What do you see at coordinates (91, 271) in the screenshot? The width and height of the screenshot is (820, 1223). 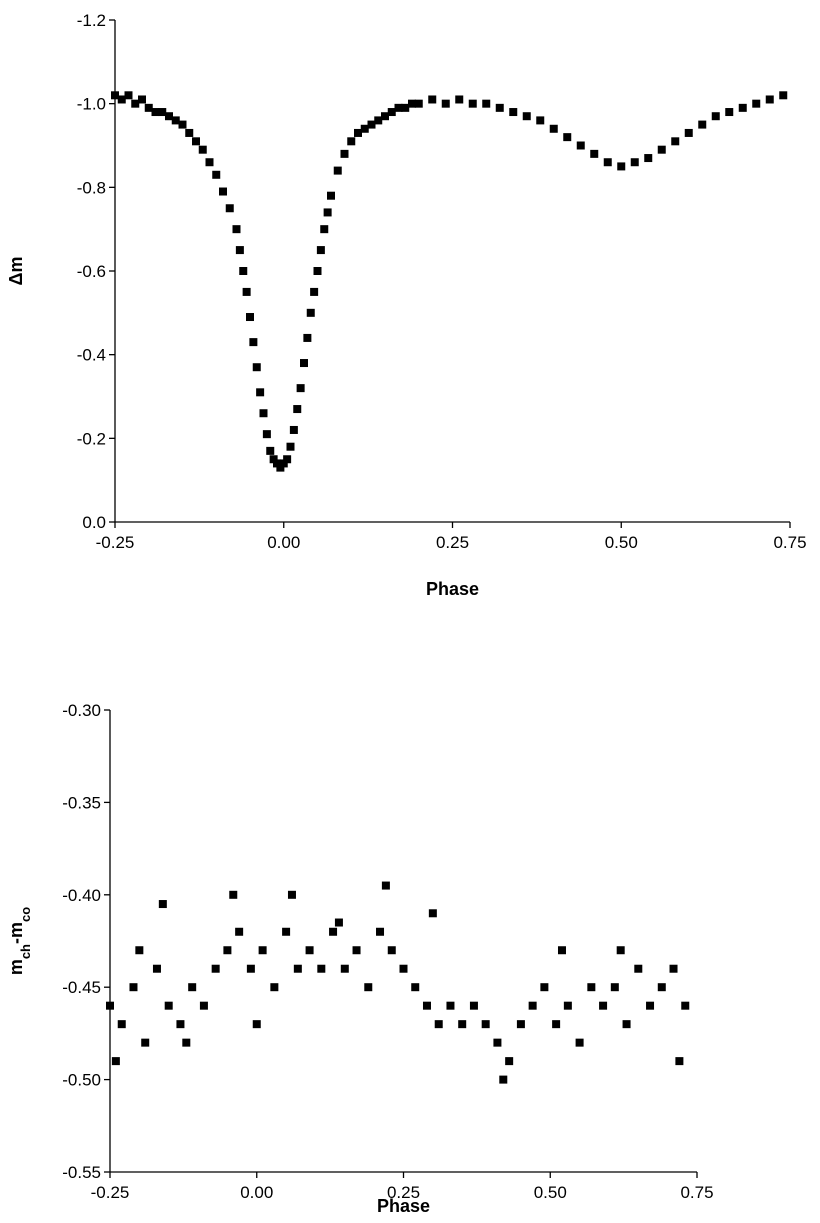 I see `y-tick-label: -0.6` at bounding box center [91, 271].